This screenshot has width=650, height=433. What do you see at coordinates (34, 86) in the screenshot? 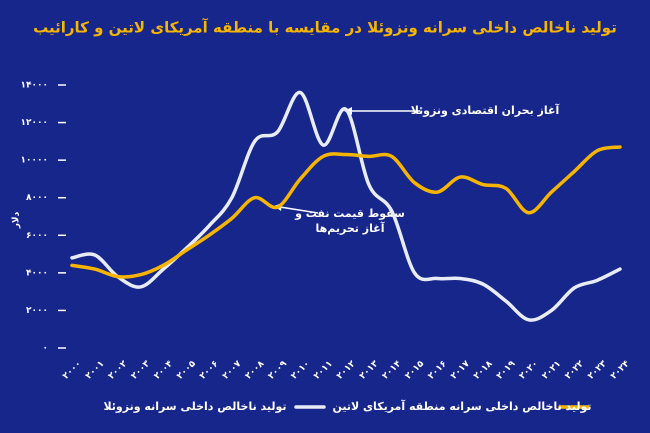
I see `y-tick-label: ۱۴۰۰۰` at bounding box center [34, 86].